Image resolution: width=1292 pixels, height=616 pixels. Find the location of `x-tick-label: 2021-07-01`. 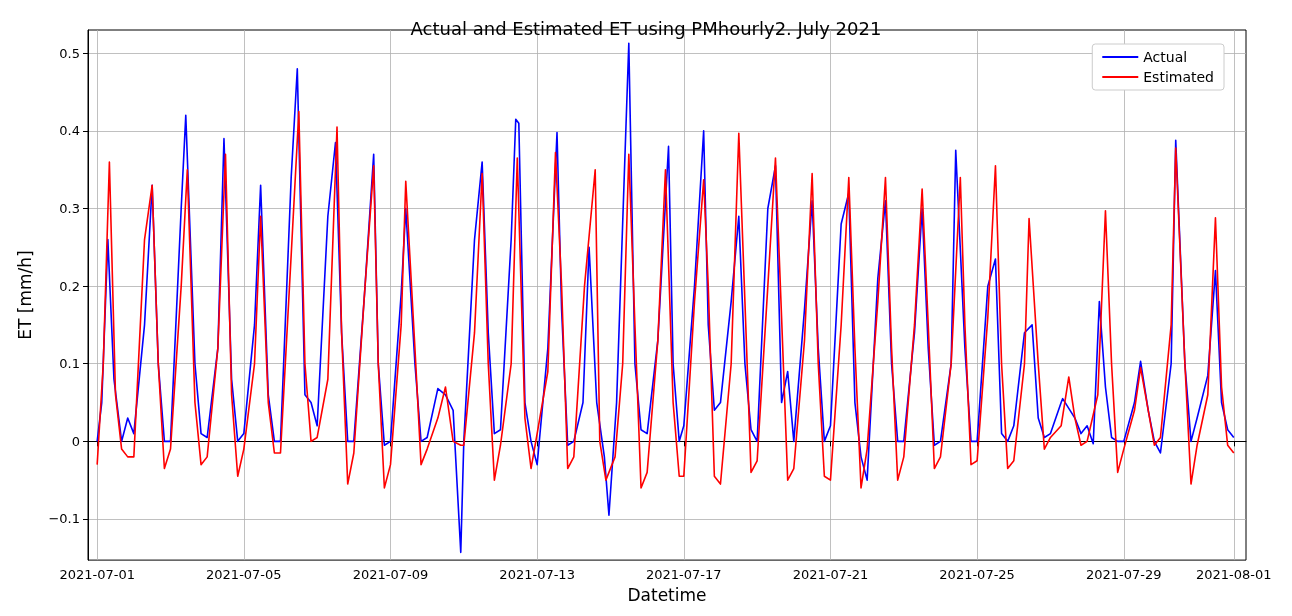

x-tick-label: 2021-07-01 is located at coordinates (97, 575).